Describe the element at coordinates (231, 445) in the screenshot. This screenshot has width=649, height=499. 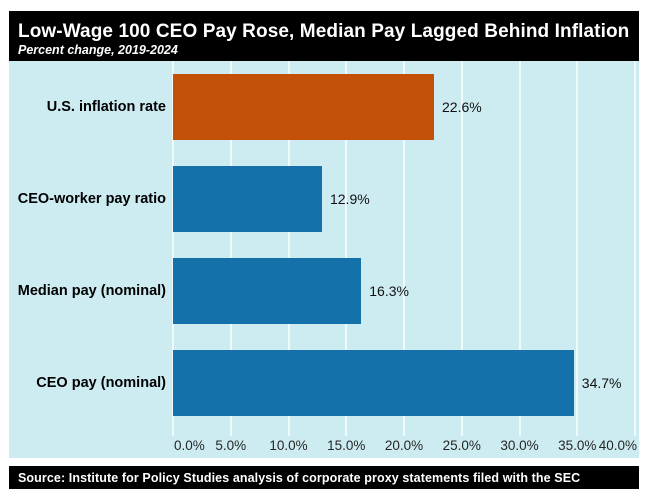
I see `x-tick-label: 5.0%` at that location.